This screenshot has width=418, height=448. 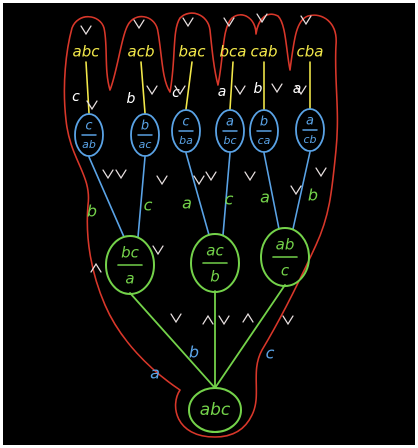 I want to click on leaf-label: bac, so click(x=193, y=52).